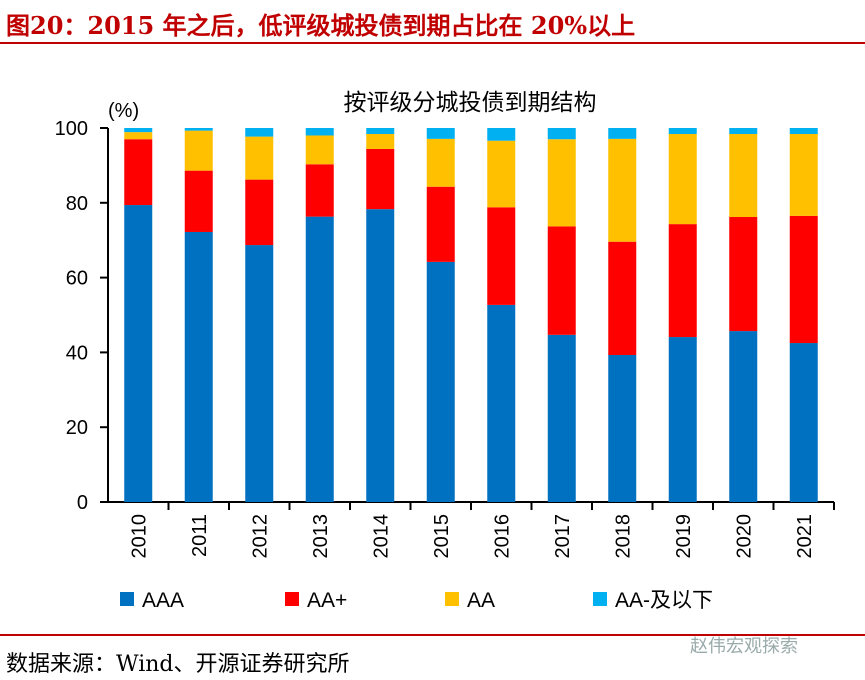 The width and height of the screenshot is (865, 680). Describe the element at coordinates (502, 536) in the screenshot. I see `x-tick-label: 2016` at that location.